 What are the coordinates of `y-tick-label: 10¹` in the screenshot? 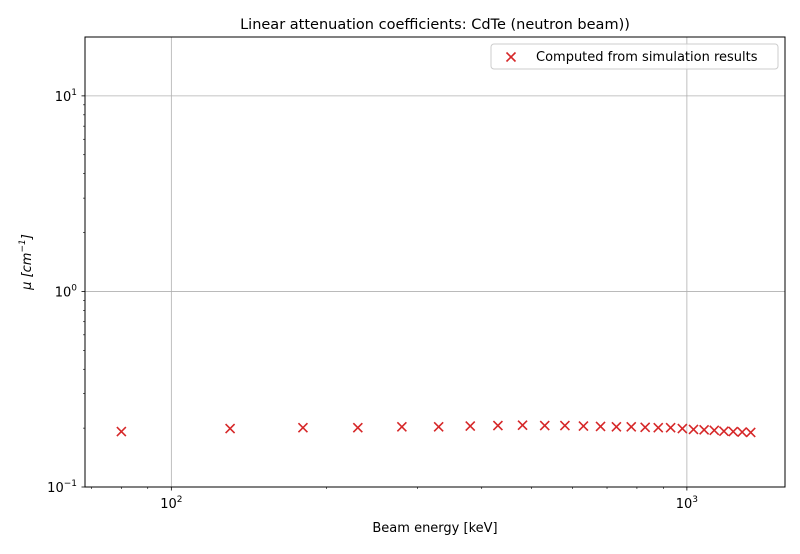 It's located at (66, 96).